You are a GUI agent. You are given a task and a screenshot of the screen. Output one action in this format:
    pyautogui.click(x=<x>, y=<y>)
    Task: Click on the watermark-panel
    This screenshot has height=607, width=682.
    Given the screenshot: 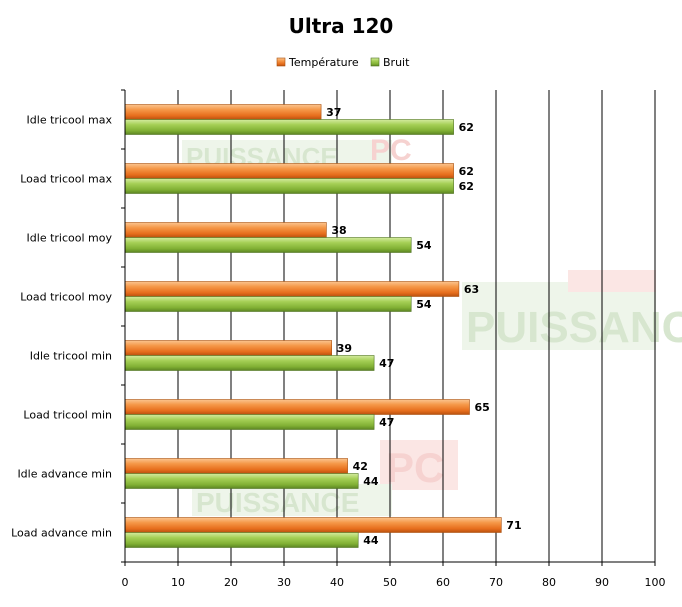 What is the action you would take?
    pyautogui.click(x=559, y=316)
    